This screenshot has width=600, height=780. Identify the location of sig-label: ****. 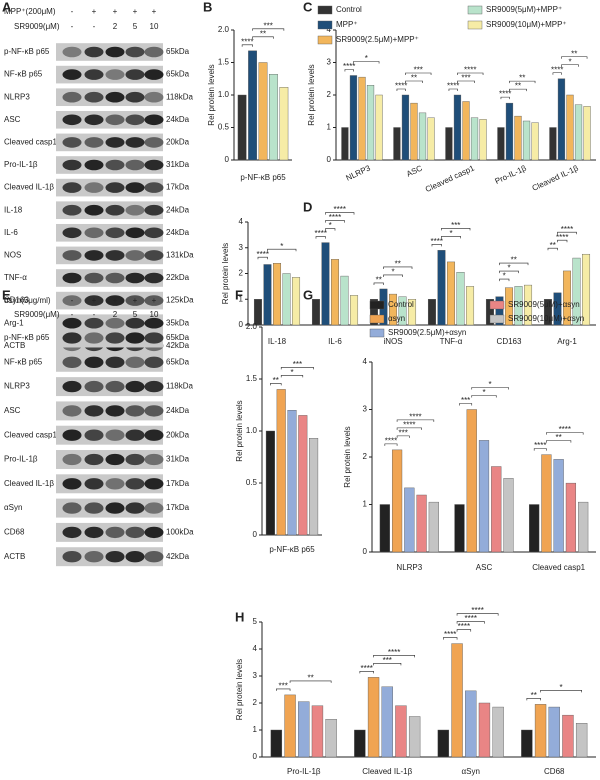
(470, 70).